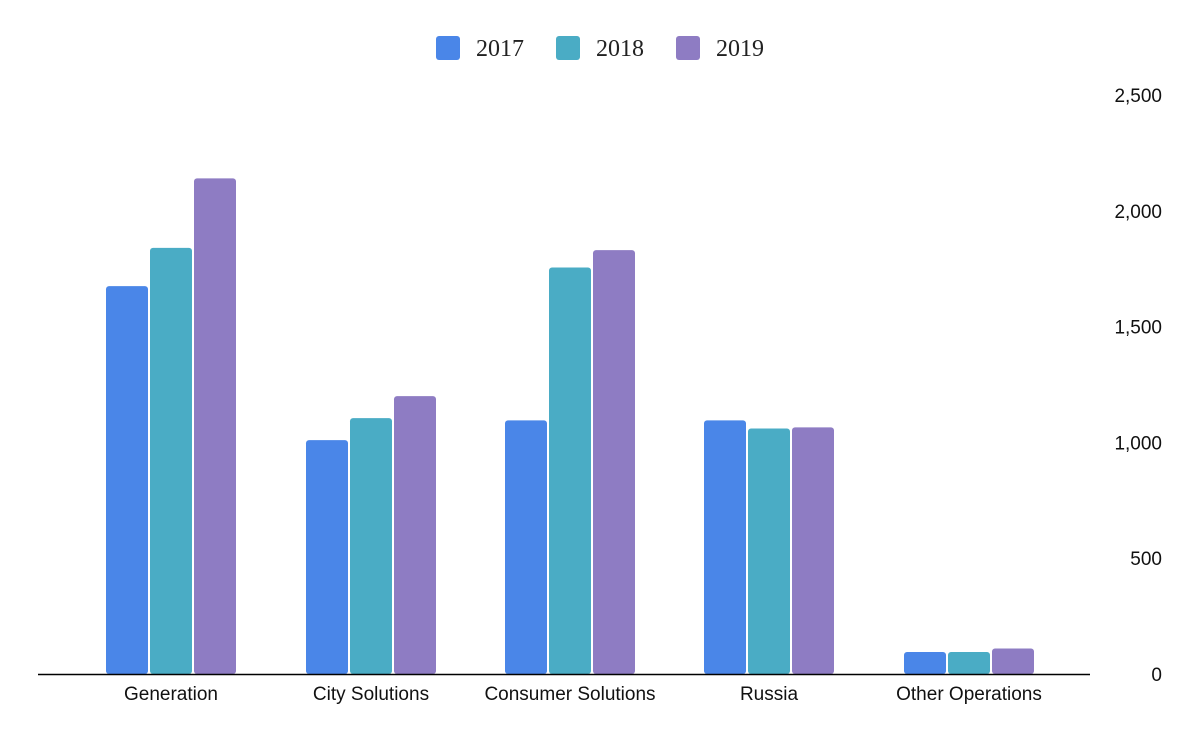  Describe the element at coordinates (813, 550) in the screenshot. I see `bar-russia-2019` at that location.